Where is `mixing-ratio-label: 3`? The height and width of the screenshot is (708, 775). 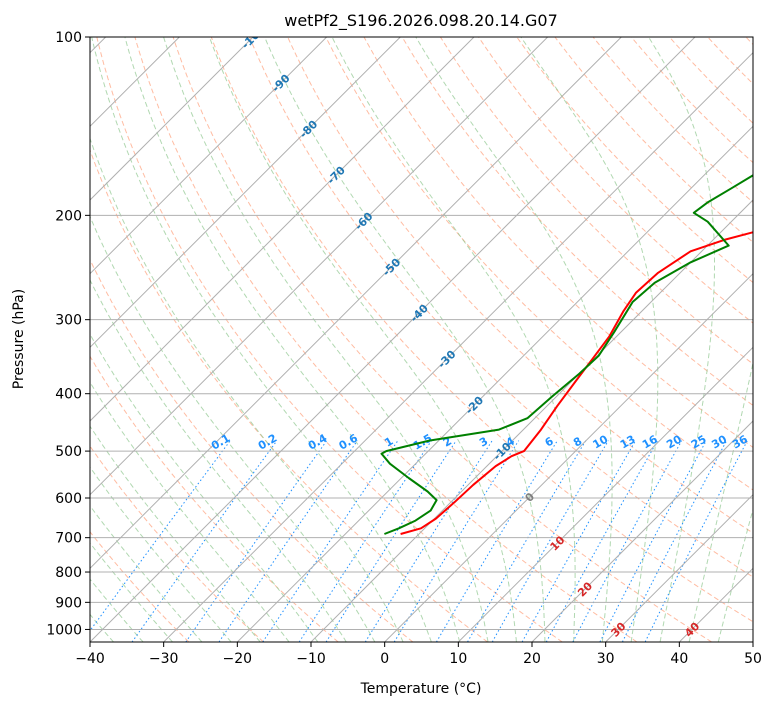 mixing-ratio-label: 3 is located at coordinates (483, 442).